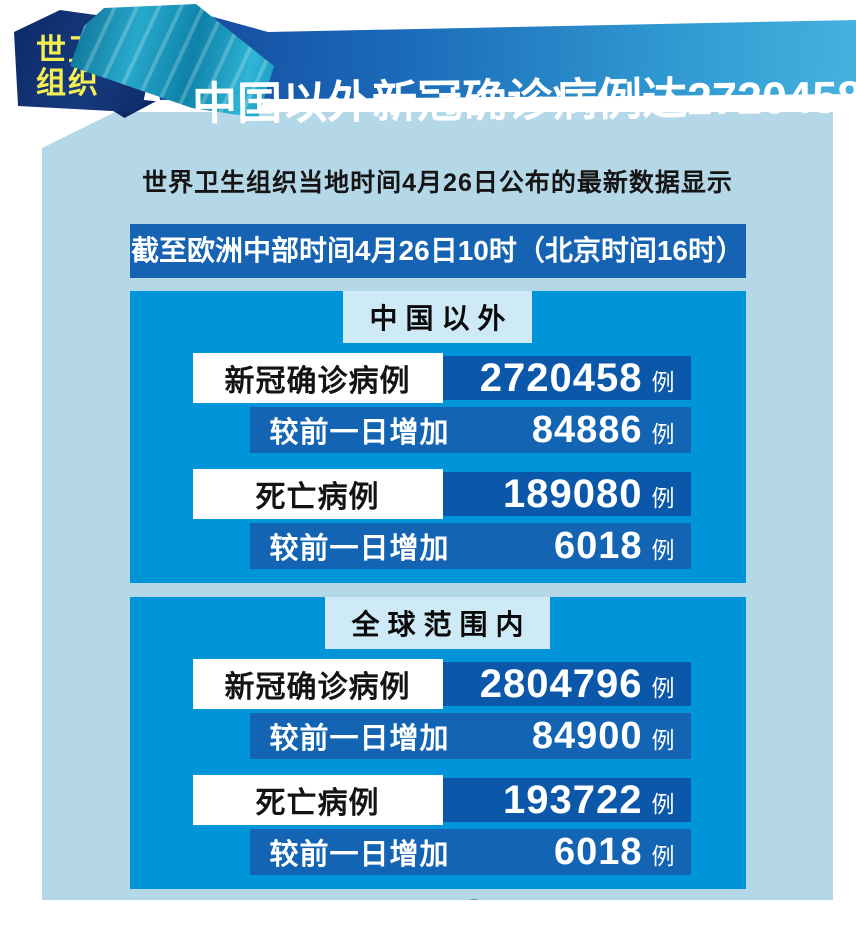 The width and height of the screenshot is (856, 929). I want to click on stat-row-deaths: 死亡病例 193722 例, so click(469, 800).